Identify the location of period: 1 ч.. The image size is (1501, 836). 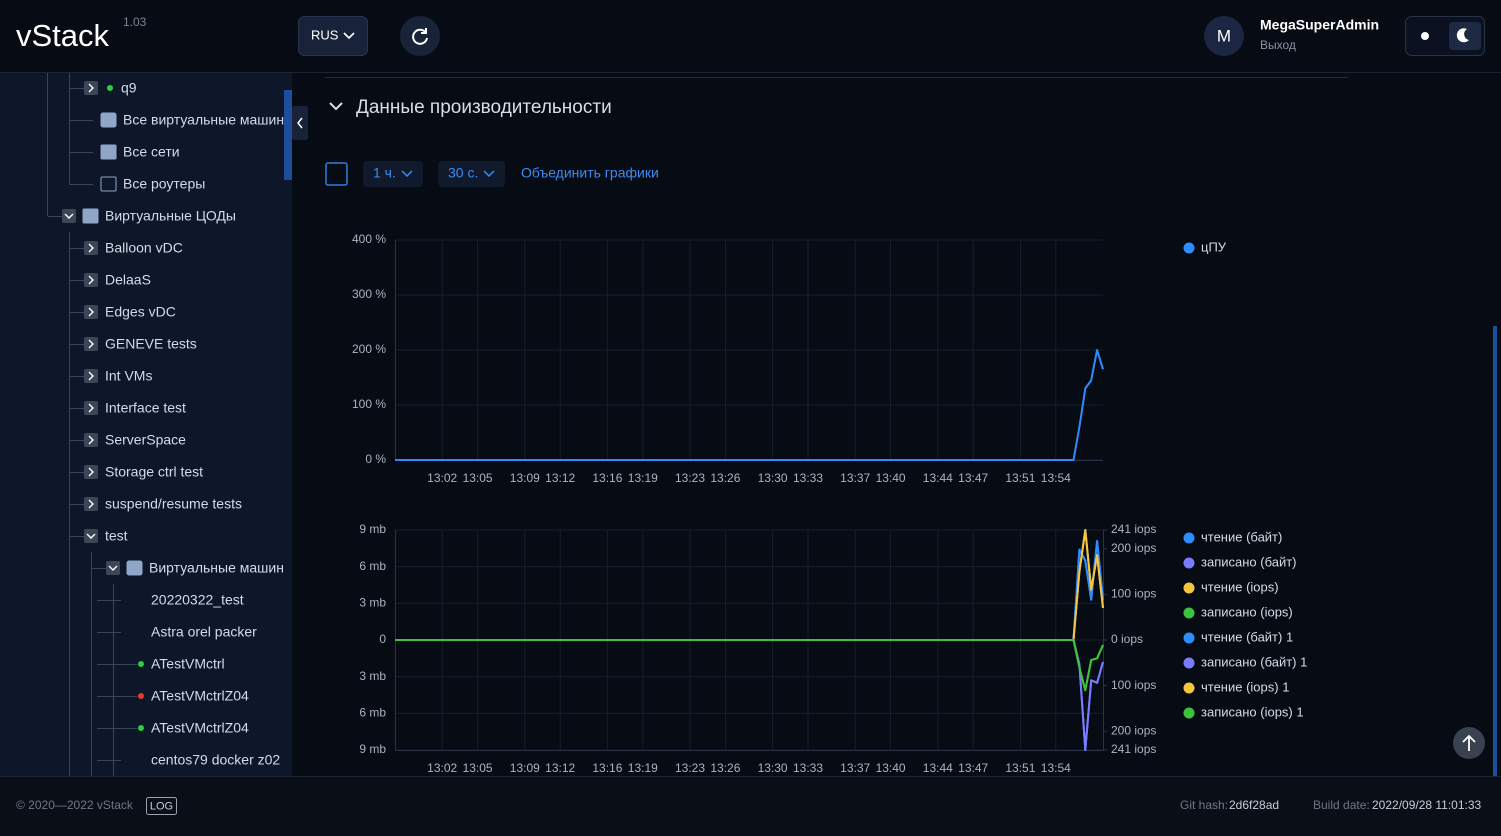
(384, 173).